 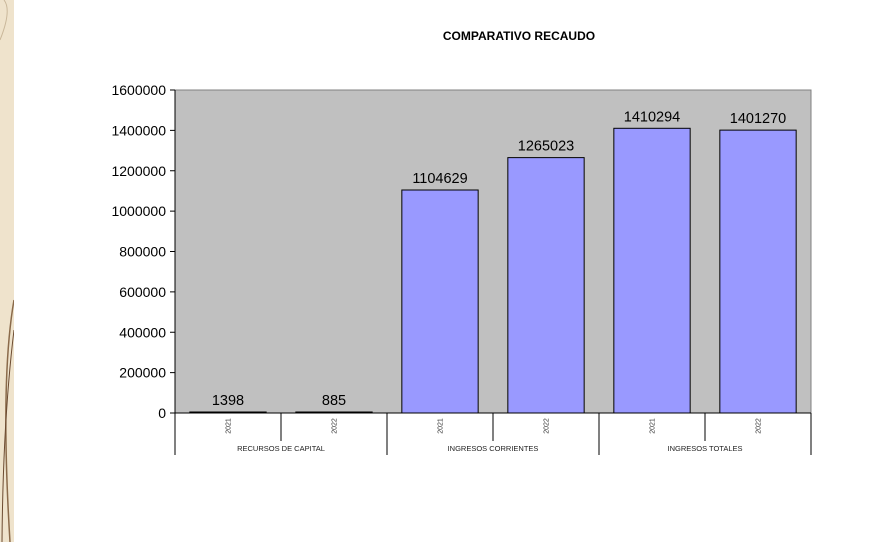 What do you see at coordinates (138, 211) in the screenshot?
I see `y-tick-label: 1000000` at bounding box center [138, 211].